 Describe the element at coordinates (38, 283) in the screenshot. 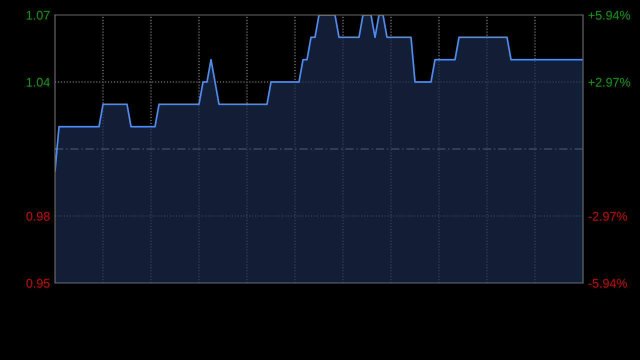

I see `y-tick-label: 0.95` at that location.